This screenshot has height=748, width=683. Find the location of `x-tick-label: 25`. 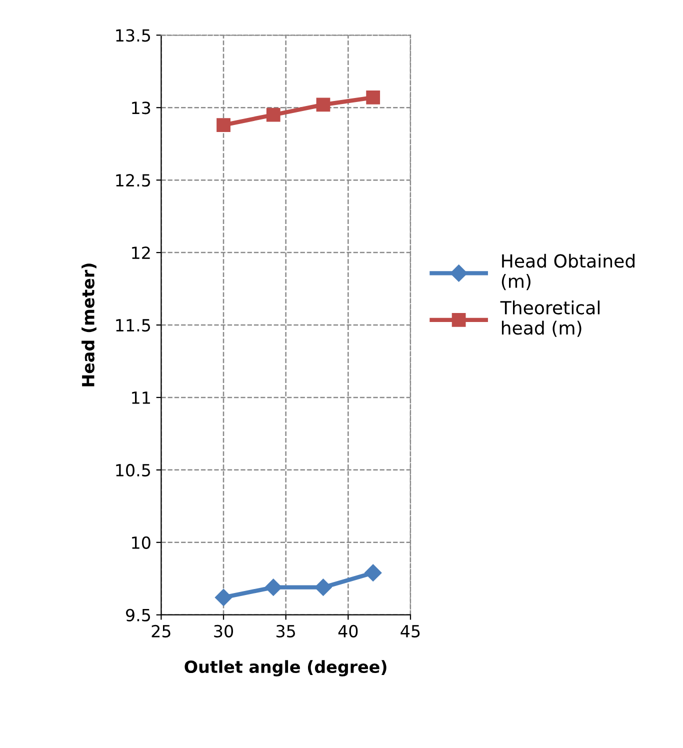

x-tick-label: 25 is located at coordinates (161, 631).